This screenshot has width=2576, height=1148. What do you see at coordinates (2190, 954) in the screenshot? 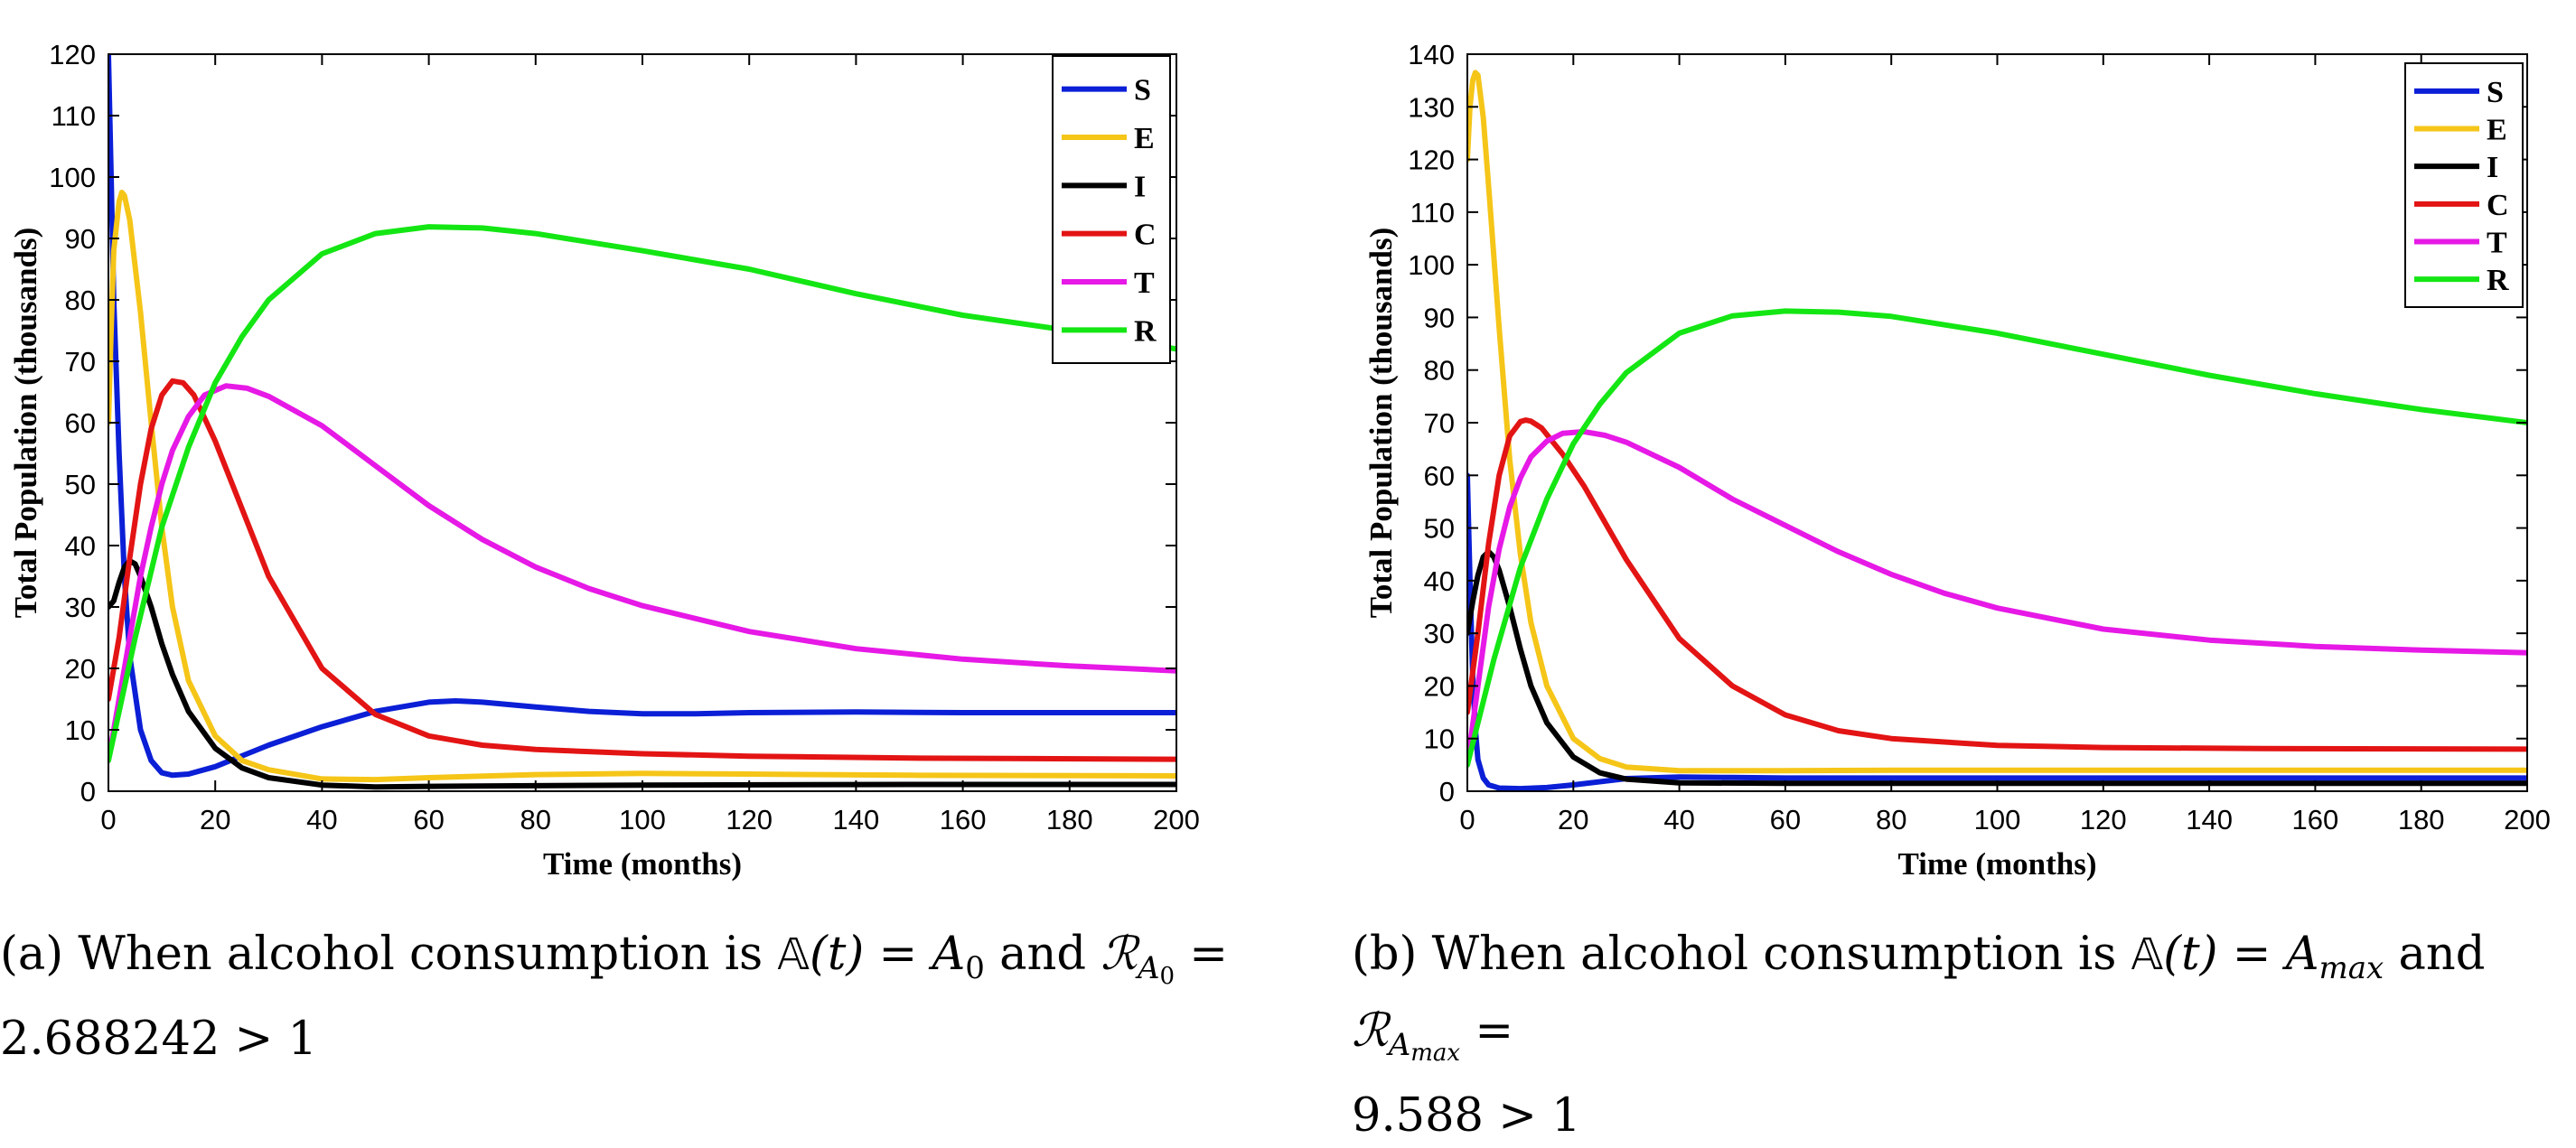
I see `caption-b-func-arg: (t)` at bounding box center [2190, 954].